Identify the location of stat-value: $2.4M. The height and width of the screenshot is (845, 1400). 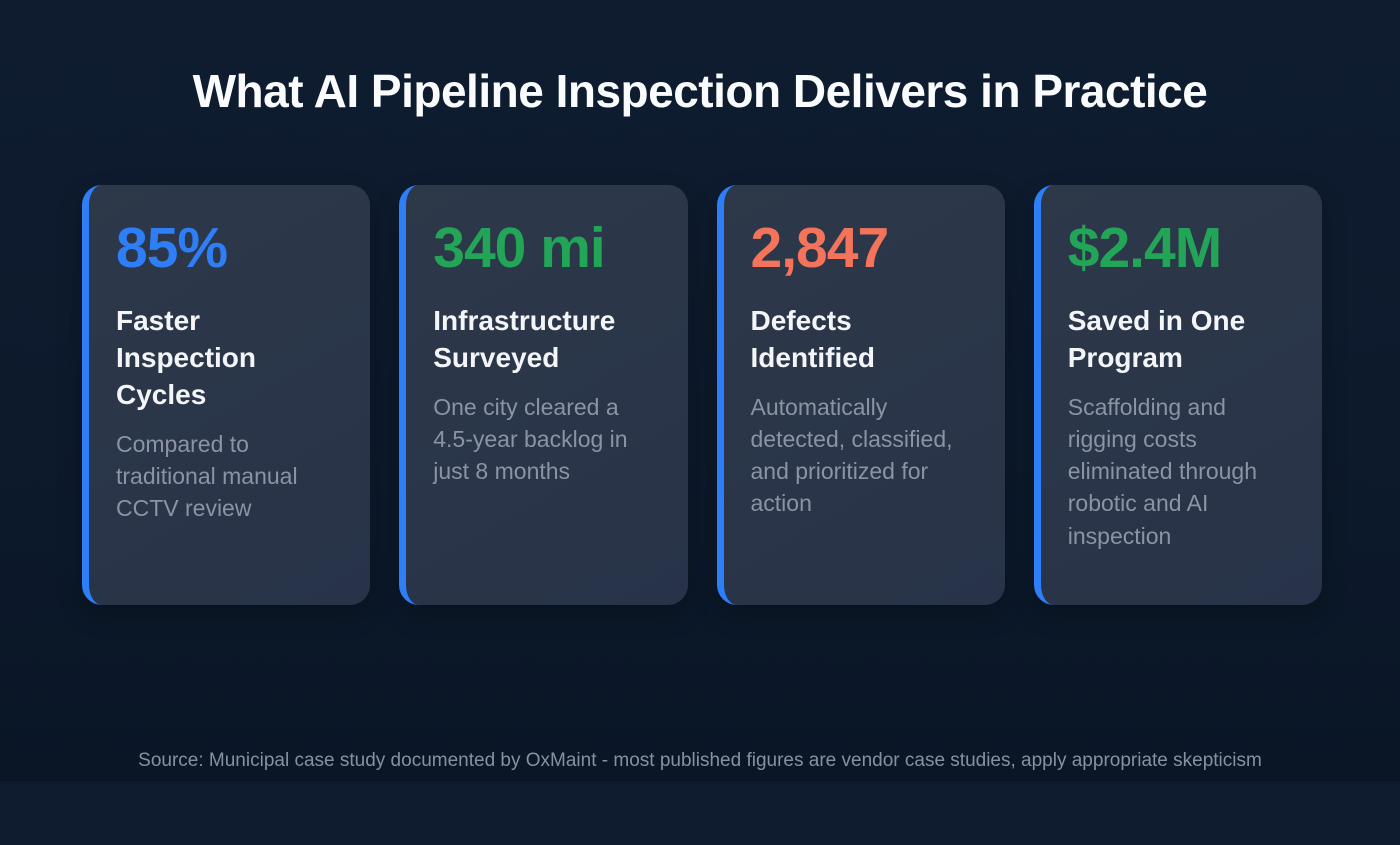
(1144, 248).